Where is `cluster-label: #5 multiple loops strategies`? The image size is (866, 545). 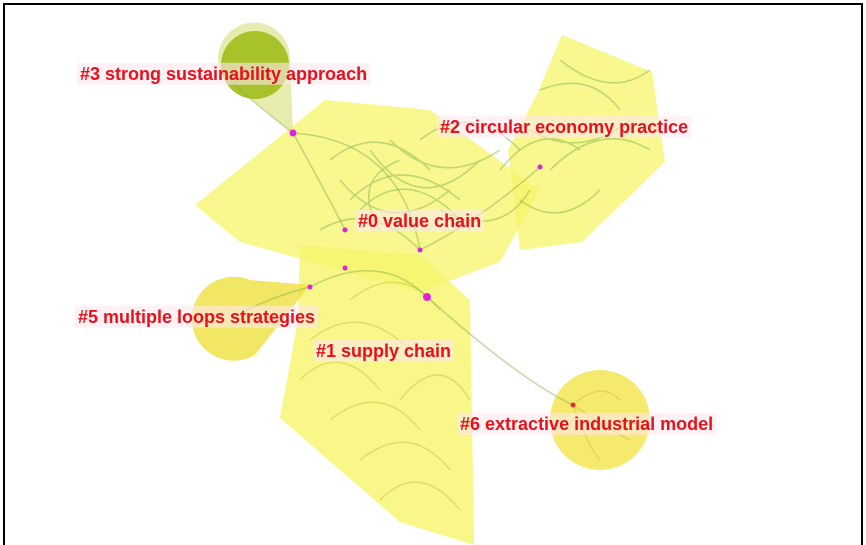
cluster-label: #5 multiple loops strategies is located at coordinates (196, 317).